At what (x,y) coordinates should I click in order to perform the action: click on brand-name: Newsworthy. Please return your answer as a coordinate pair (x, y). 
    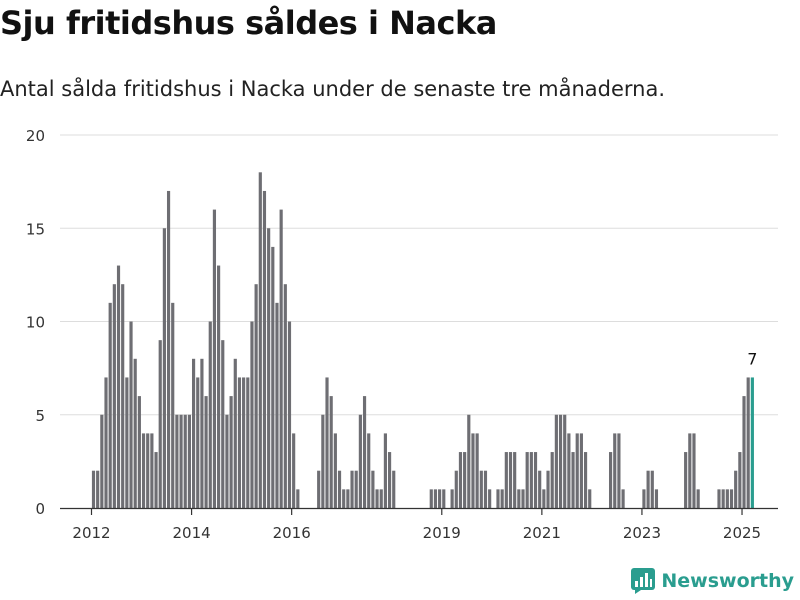
    Looking at the image, I should click on (727, 581).